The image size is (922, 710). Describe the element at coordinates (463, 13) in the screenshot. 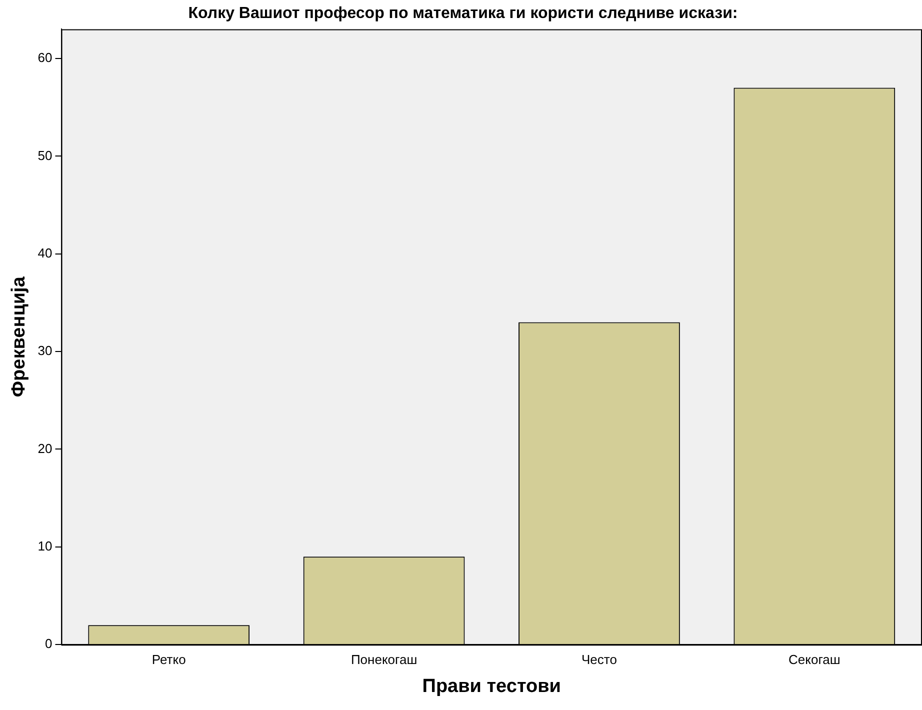

I see `chart-title: Колку Вашиот професор по математика ги користи следниве искази:` at that location.